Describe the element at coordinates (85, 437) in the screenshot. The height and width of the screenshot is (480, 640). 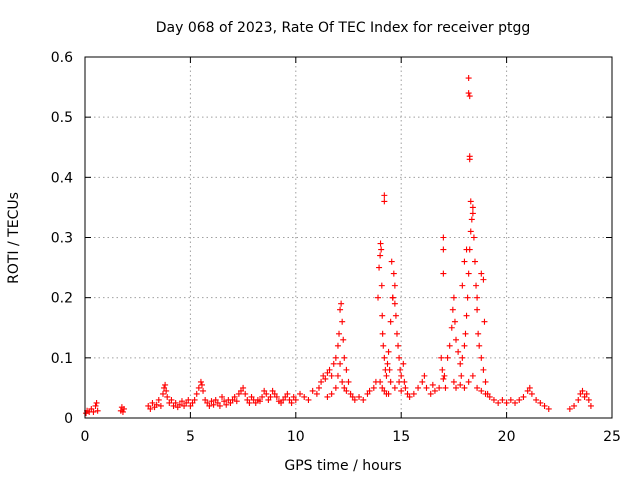
I see `x-tick-label: 0` at that location.